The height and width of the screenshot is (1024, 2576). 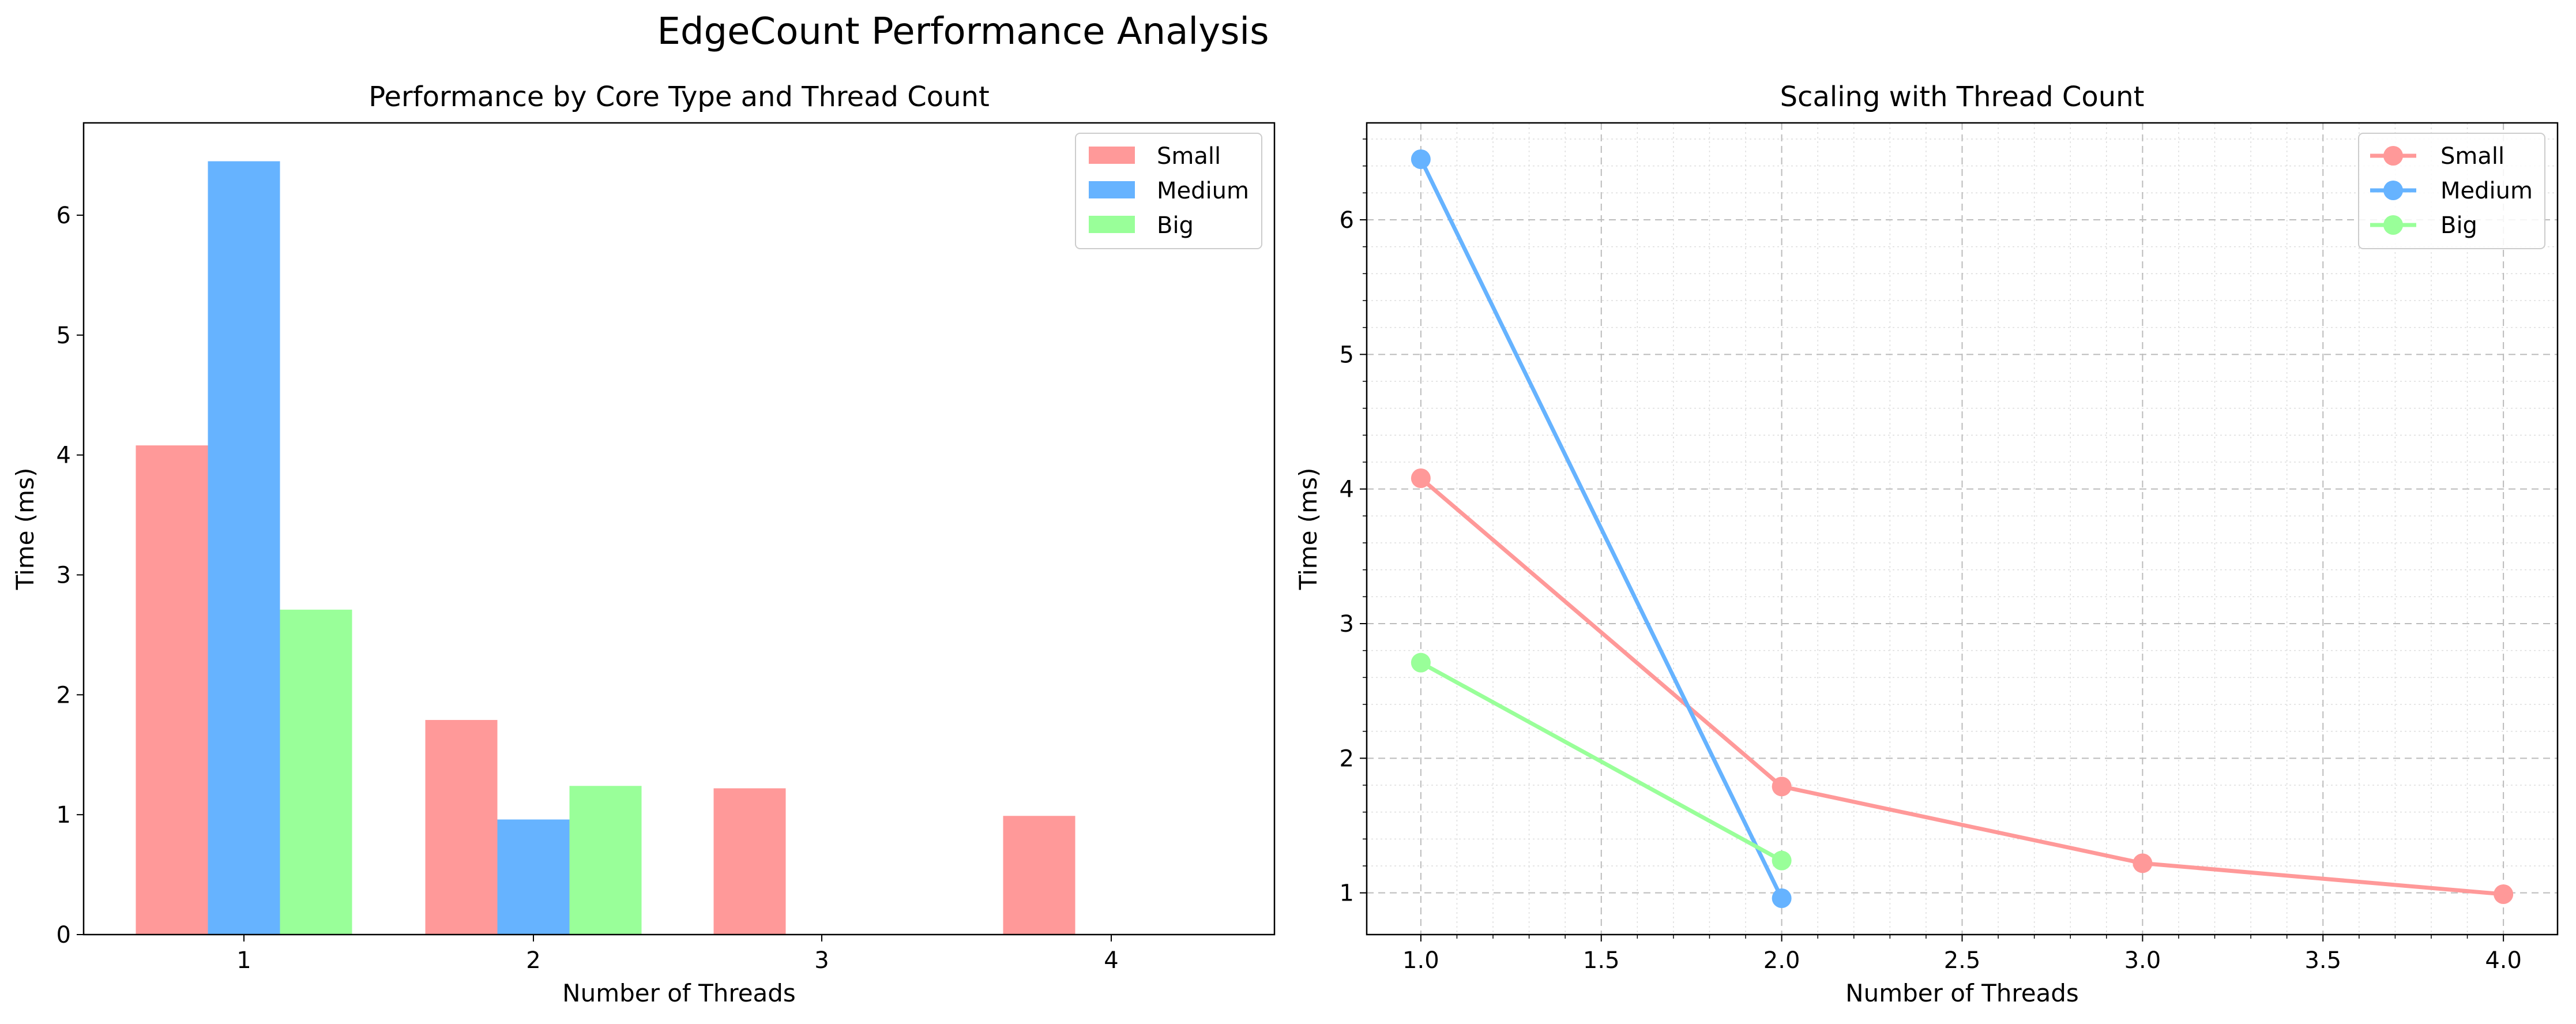 What do you see at coordinates (1601, 528) in the screenshot?
I see `line-medium` at bounding box center [1601, 528].